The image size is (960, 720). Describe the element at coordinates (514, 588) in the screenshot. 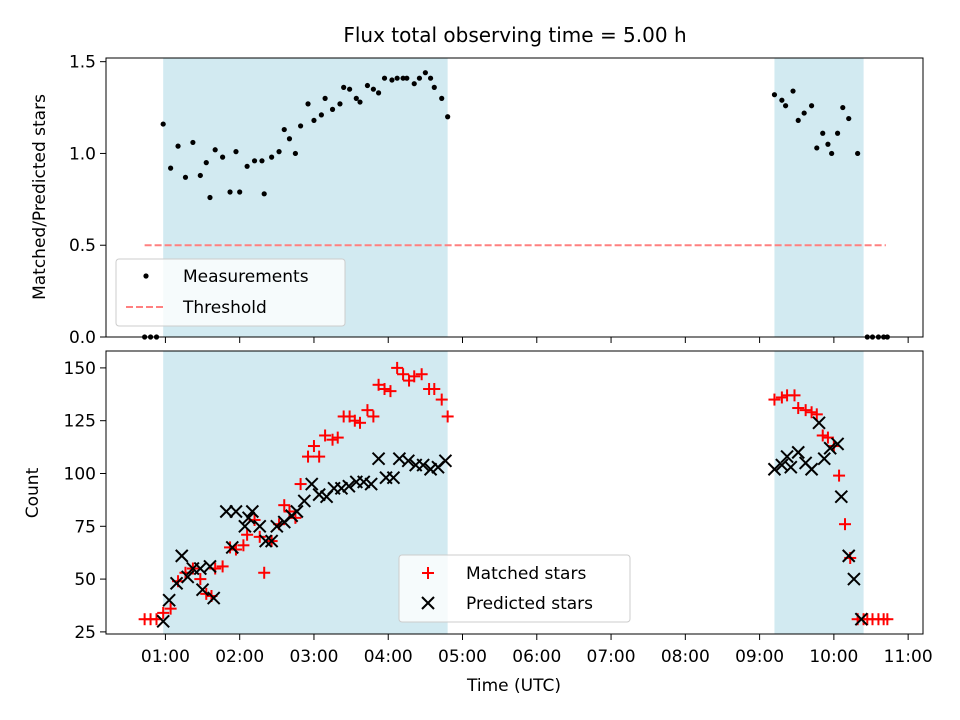

I see `bottom-legend-box` at that location.